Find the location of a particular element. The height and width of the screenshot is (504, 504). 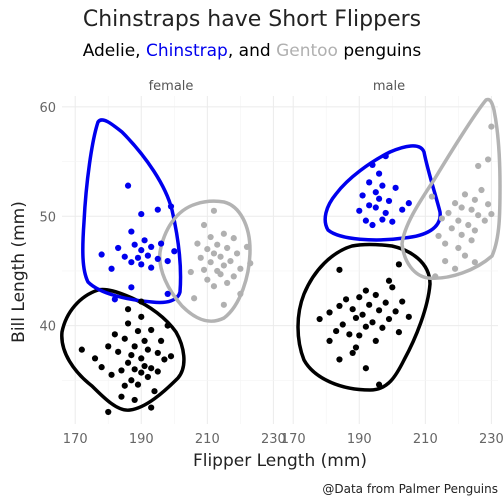

chart-subtitle: Adelie, Chinstrap, and Gentoo penguins is located at coordinates (252, 51).